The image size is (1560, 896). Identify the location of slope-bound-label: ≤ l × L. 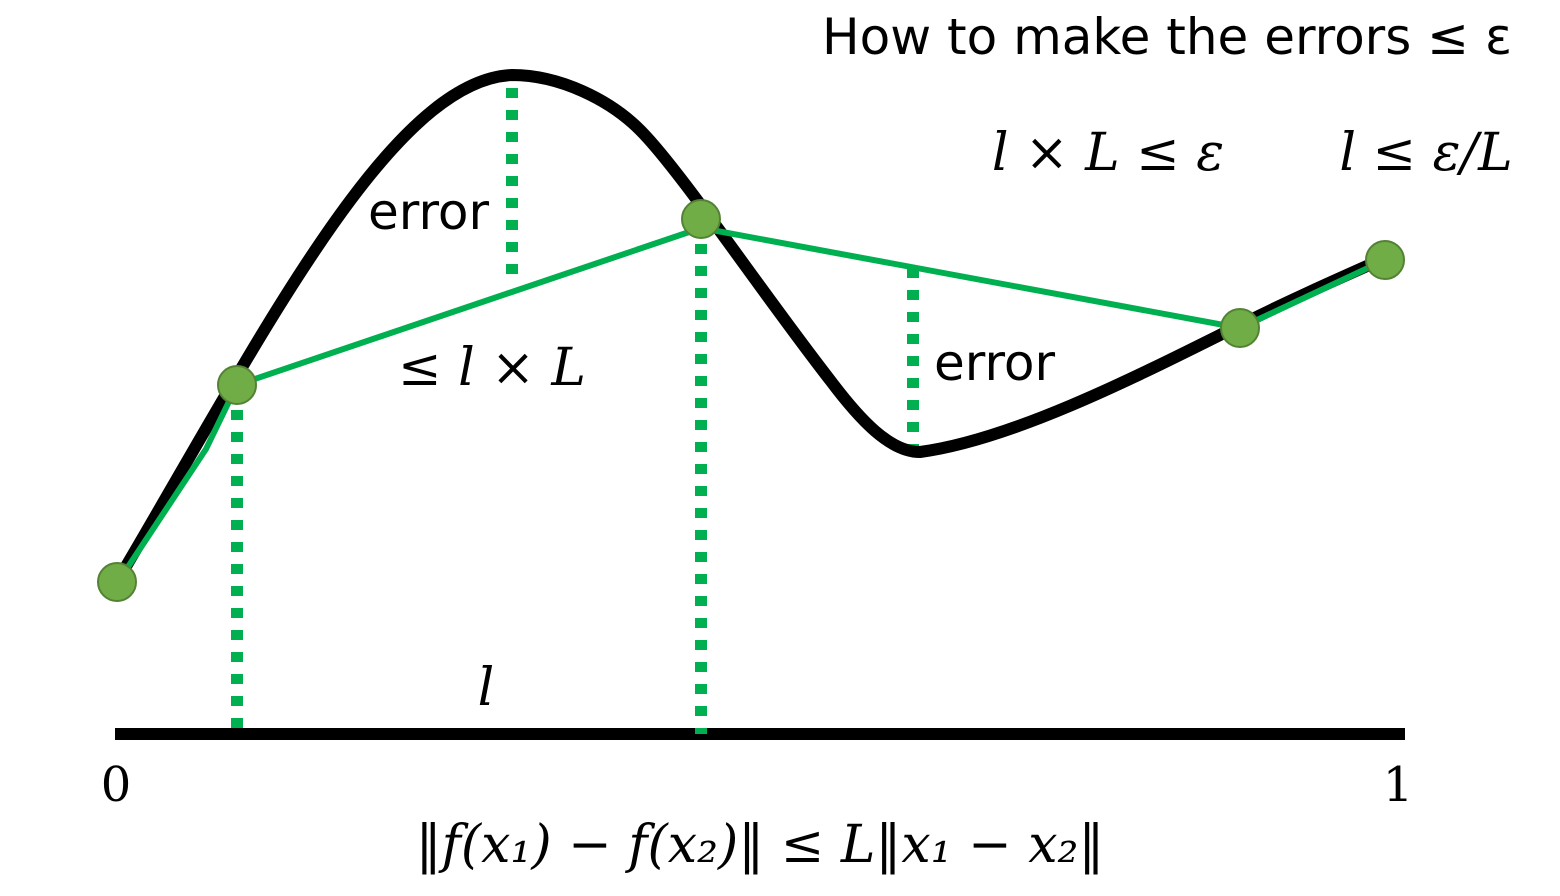
(492, 368).